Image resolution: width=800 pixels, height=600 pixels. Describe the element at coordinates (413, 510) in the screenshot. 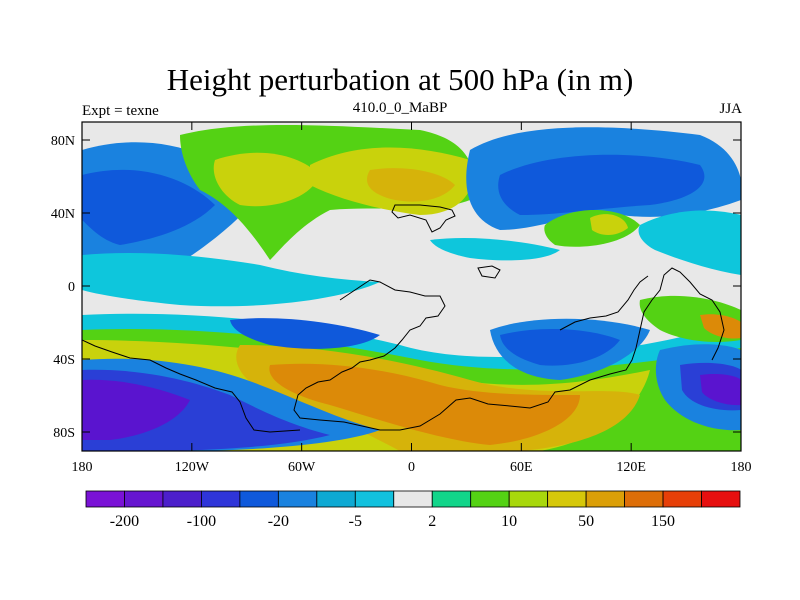

I see `colorbar: -200 -100 -20 -5 2 10 50 150` at that location.